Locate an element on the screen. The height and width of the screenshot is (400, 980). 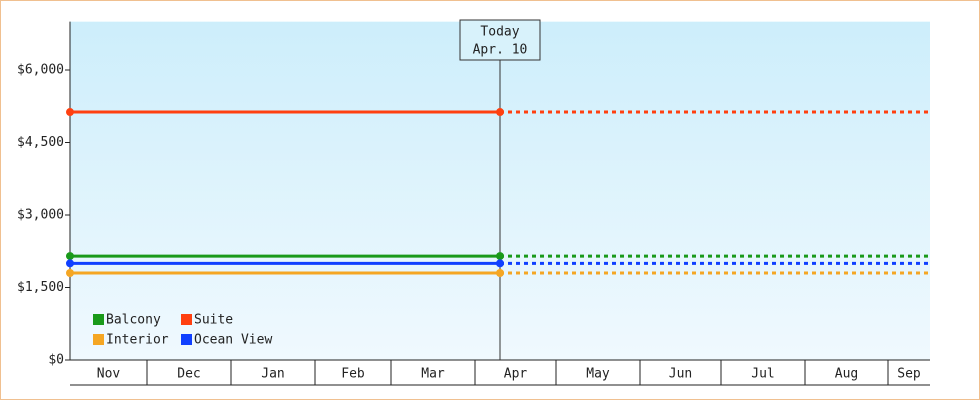
x-tick-label: May is located at coordinates (598, 374).